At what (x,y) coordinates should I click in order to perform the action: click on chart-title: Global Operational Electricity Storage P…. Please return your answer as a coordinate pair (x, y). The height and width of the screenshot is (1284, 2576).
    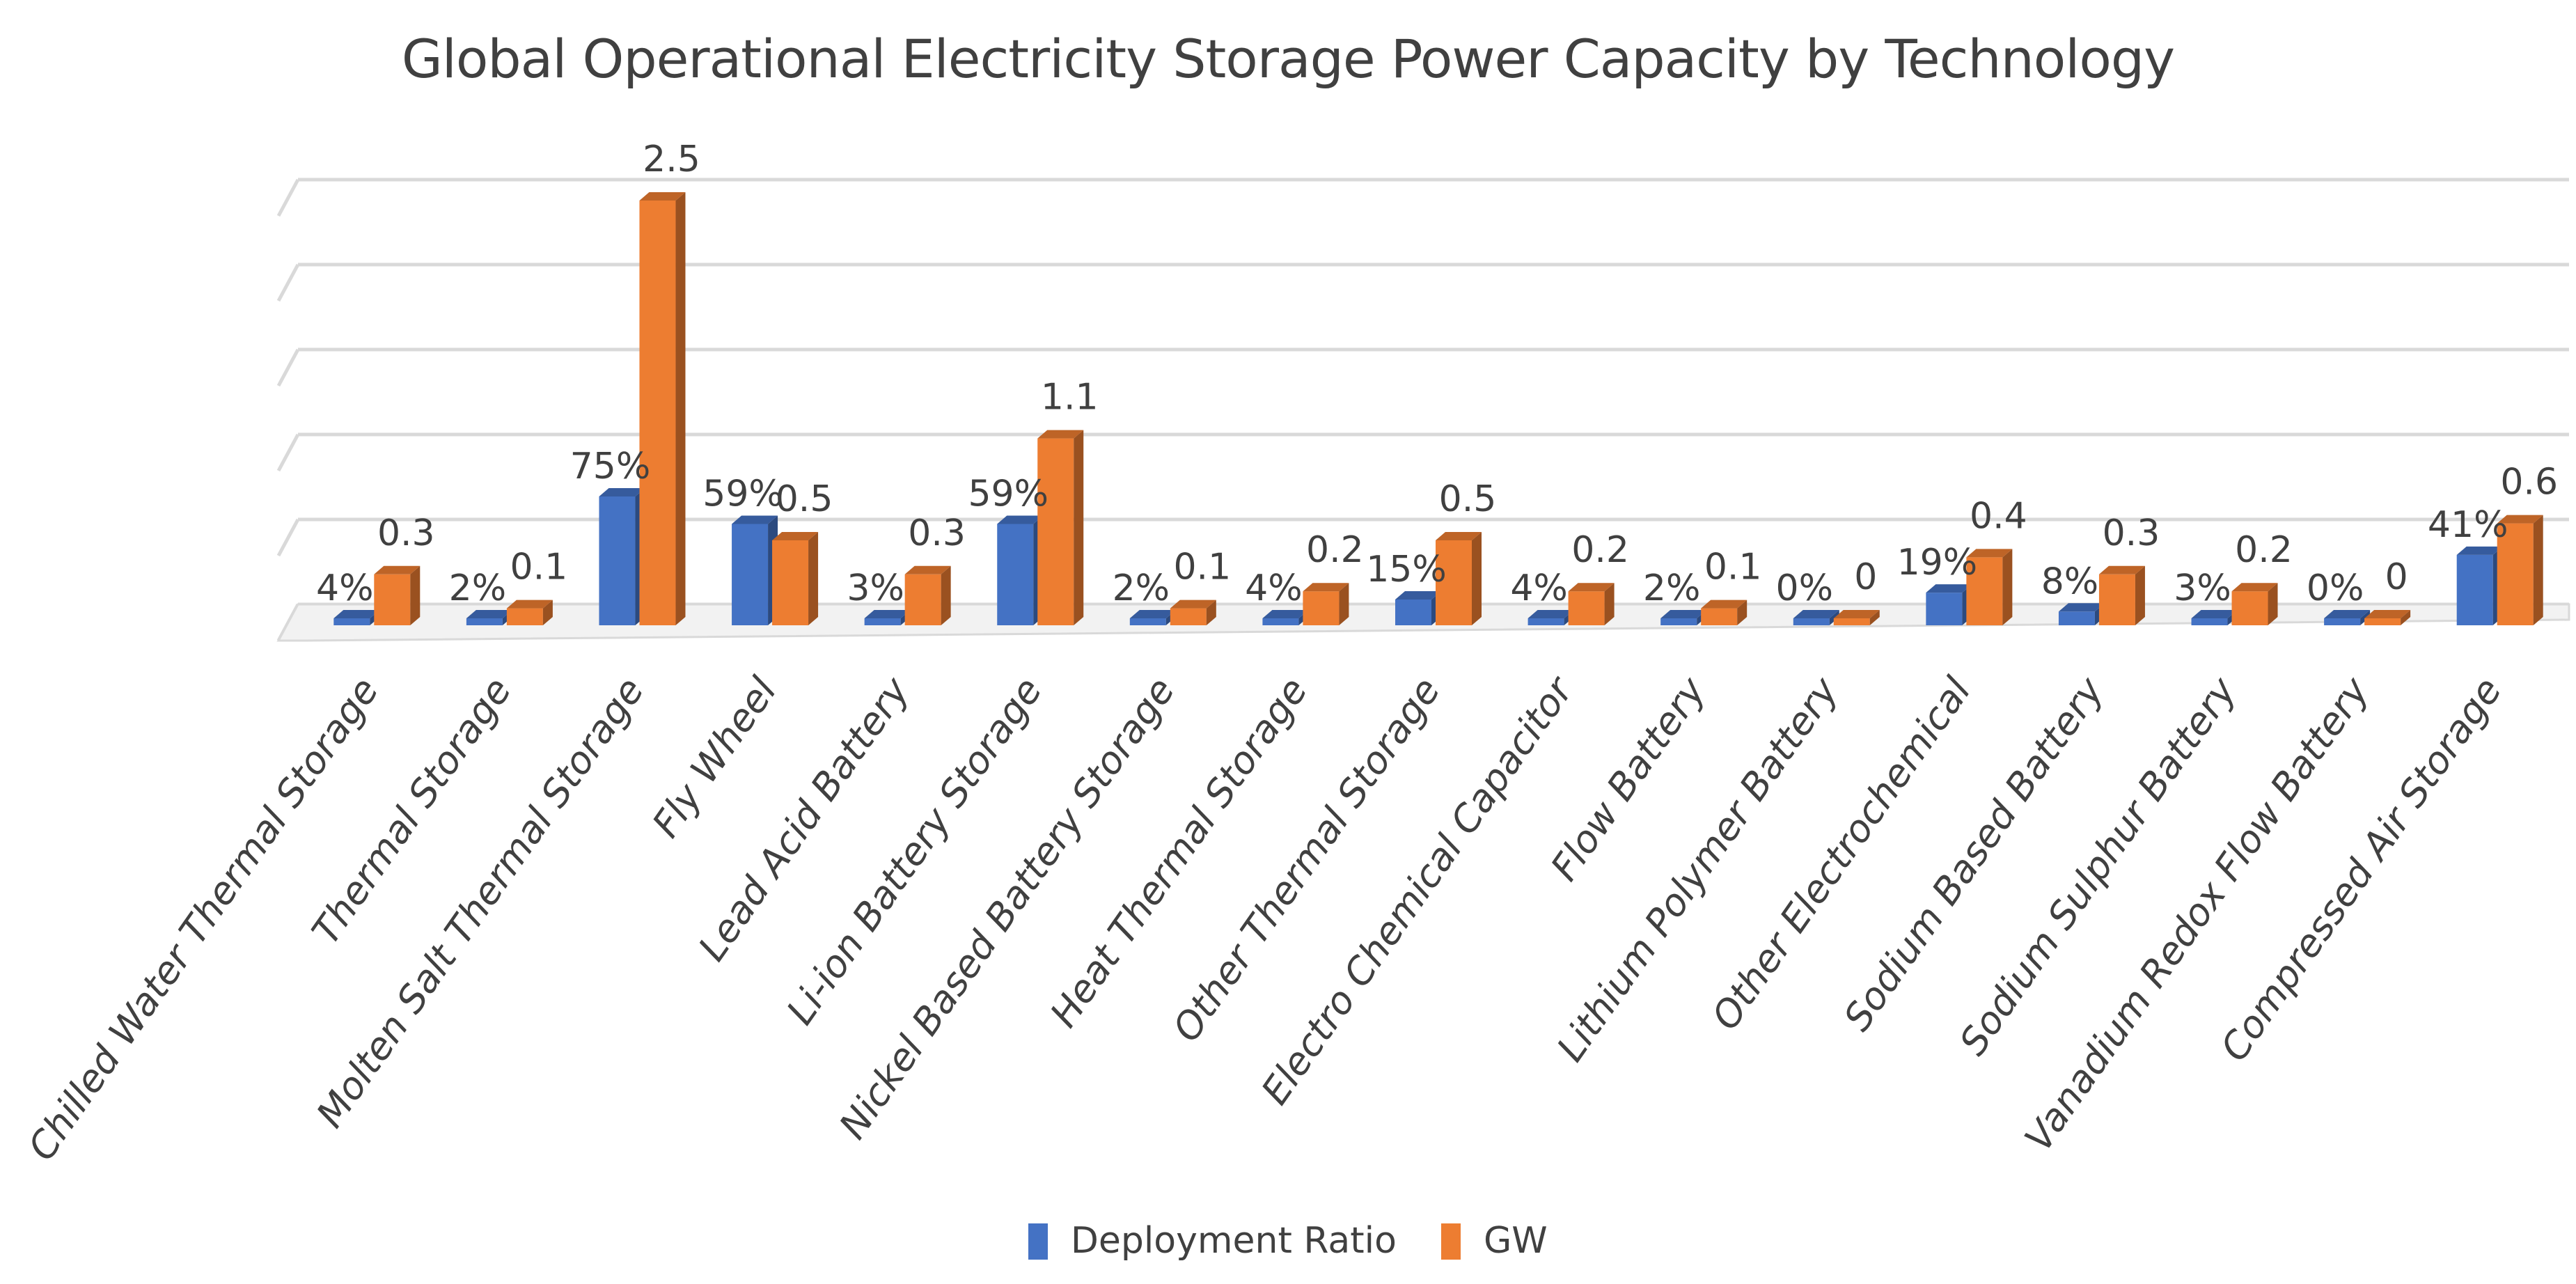
    Looking at the image, I should click on (1288, 59).